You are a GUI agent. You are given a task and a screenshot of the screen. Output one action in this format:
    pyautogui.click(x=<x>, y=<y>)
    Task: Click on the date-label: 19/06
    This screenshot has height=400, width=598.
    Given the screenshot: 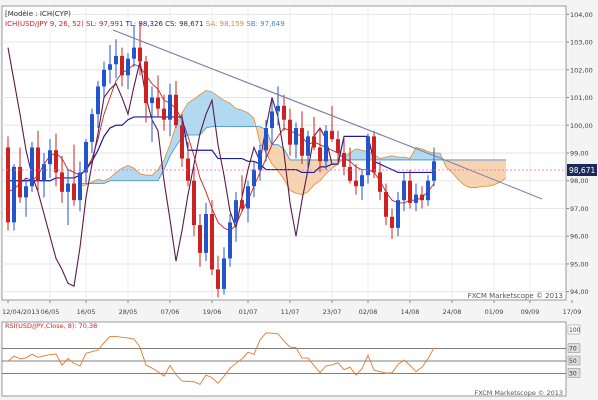 What is the action you would take?
    pyautogui.click(x=212, y=312)
    